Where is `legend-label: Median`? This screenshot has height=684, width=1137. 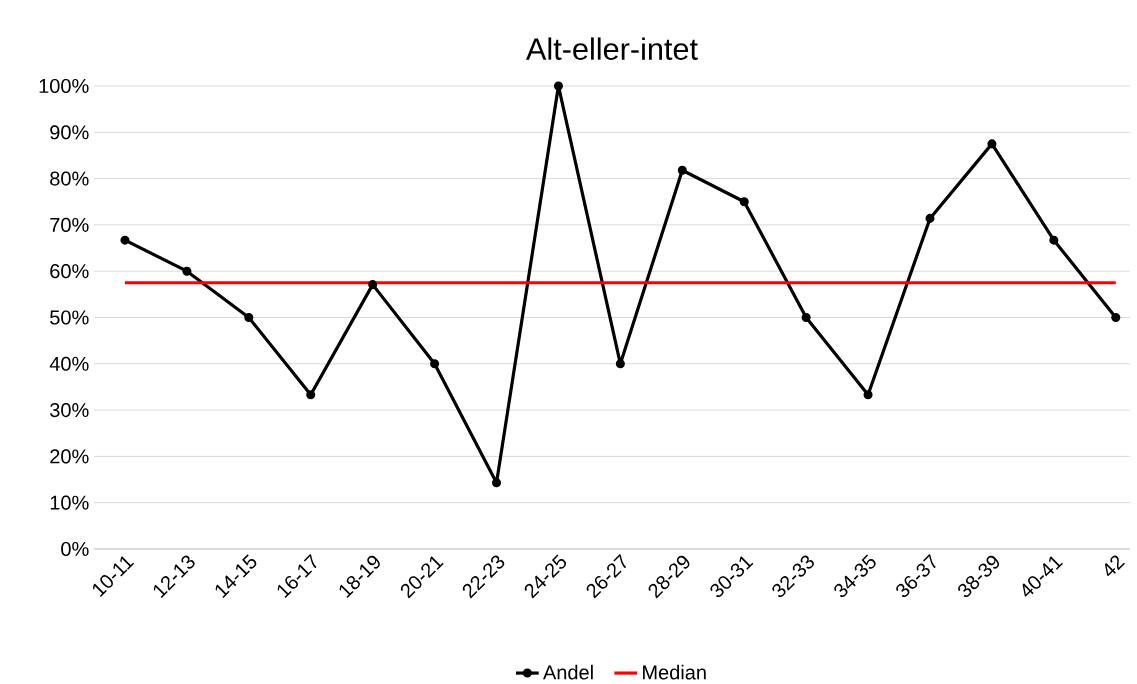
legend-label: Median is located at coordinates (674, 672).